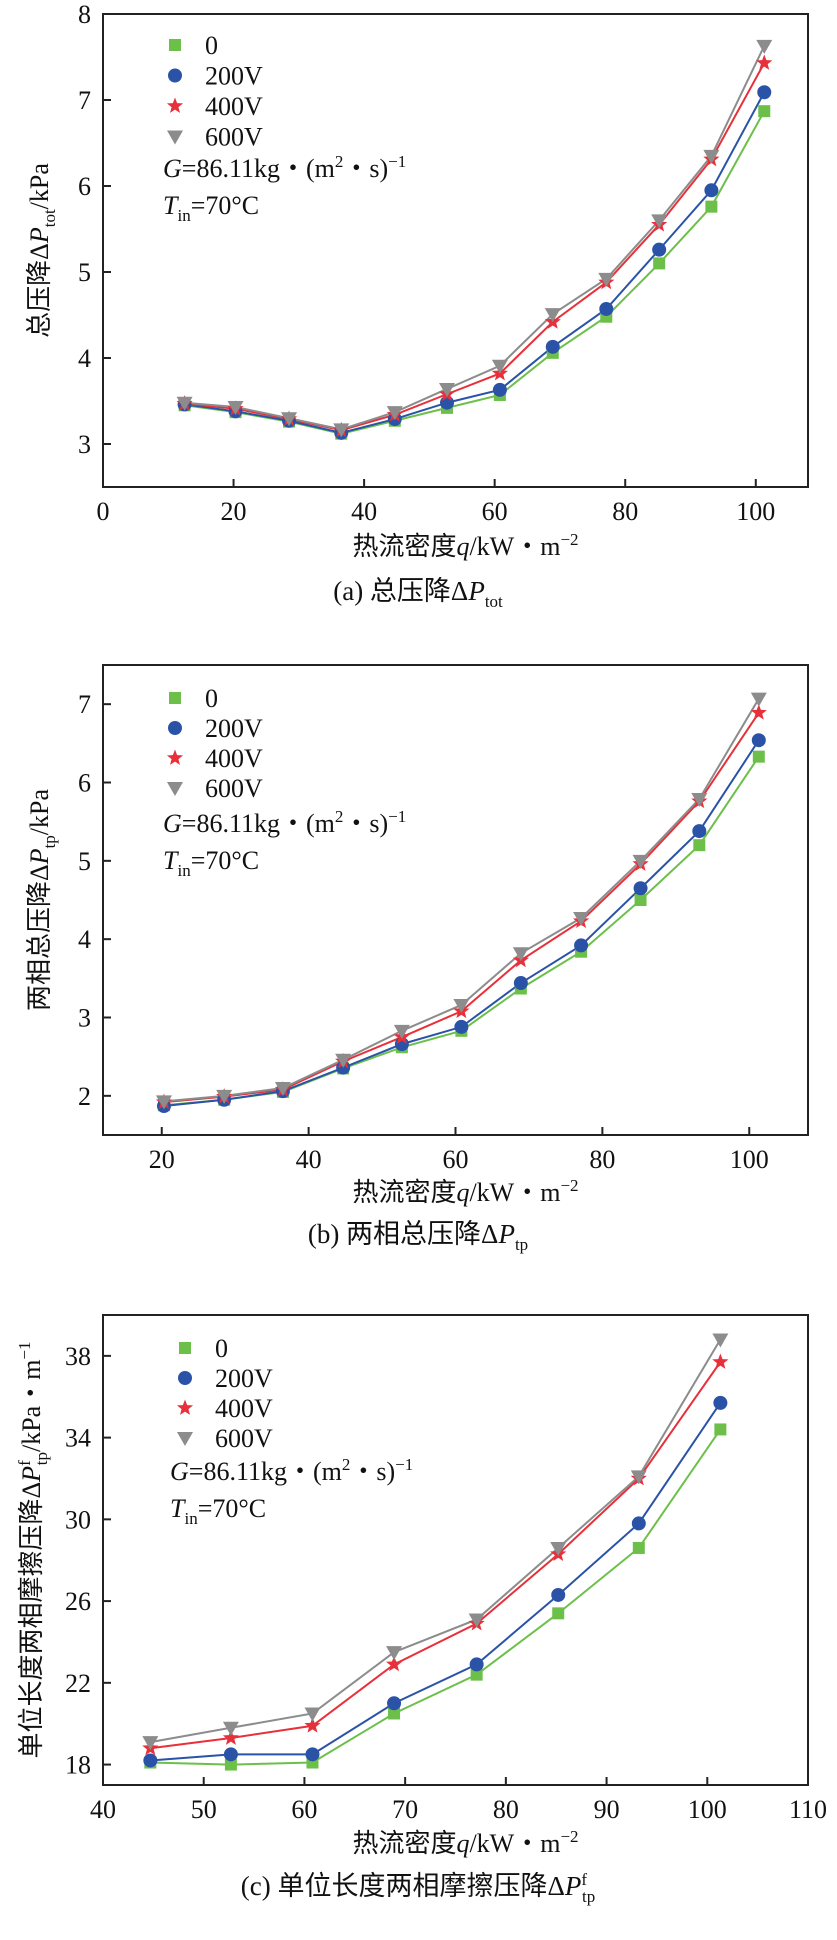 This screenshot has width=837, height=1940. Describe the element at coordinates (418, 1236) in the screenshot. I see `panel-caption: (b) 两相总压降ΔPtp` at that location.